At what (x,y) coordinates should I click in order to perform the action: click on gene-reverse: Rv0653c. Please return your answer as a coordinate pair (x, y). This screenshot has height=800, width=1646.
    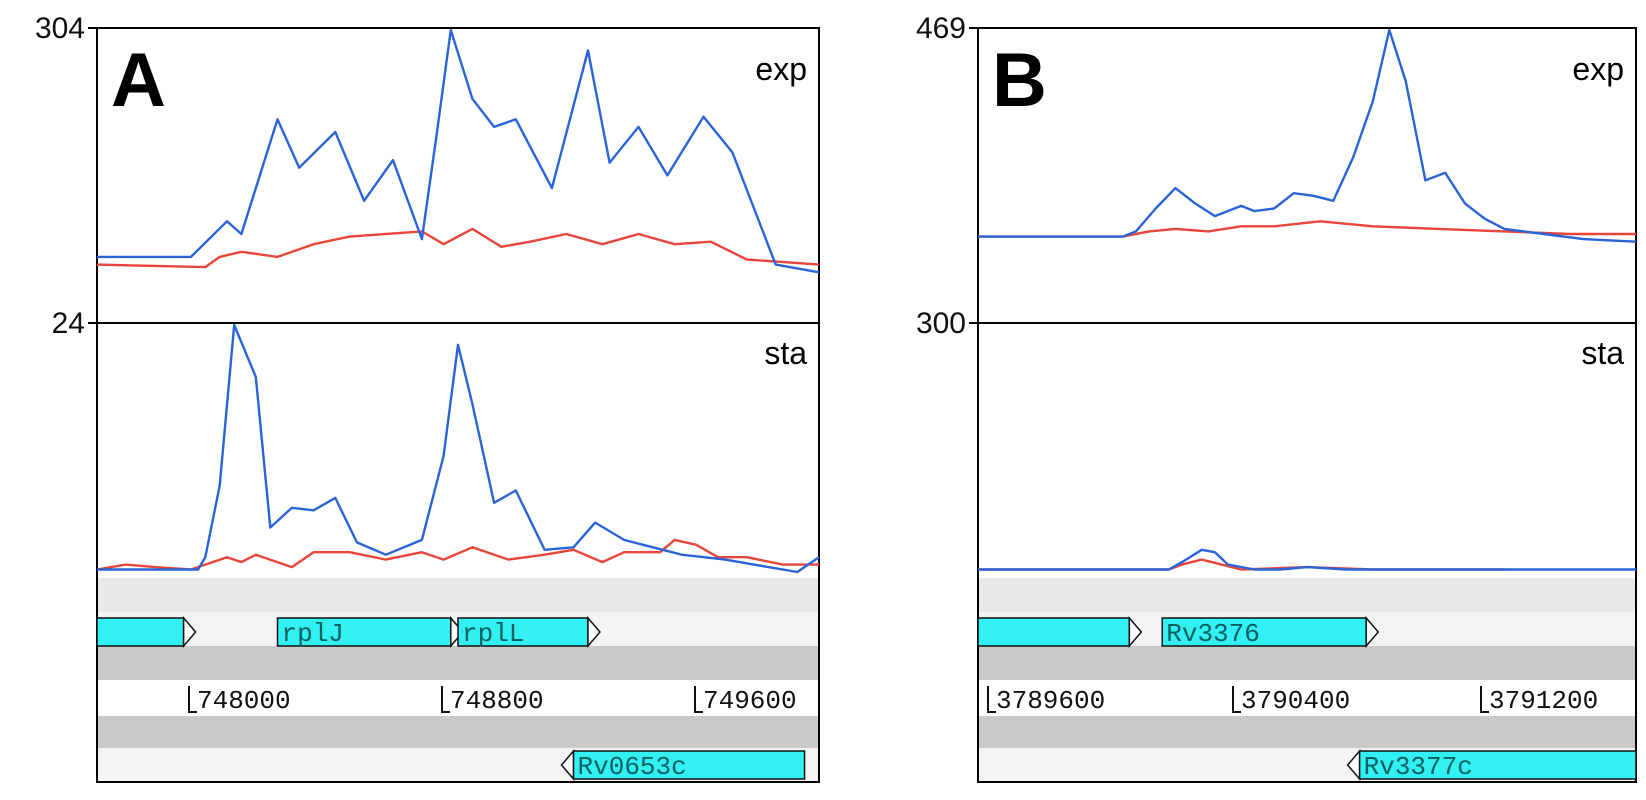
    Looking at the image, I should click on (683, 765).